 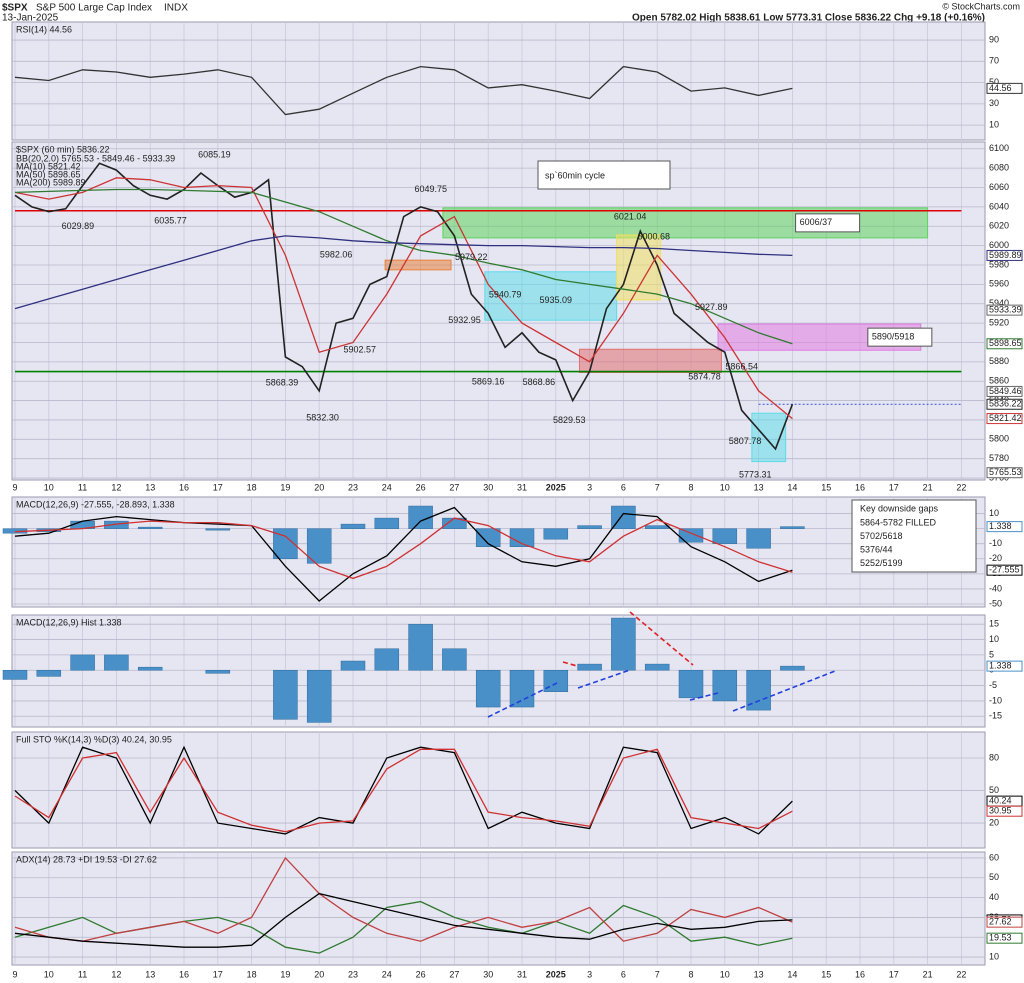 I want to click on y-tick-label: 6040, so click(x=999, y=206).